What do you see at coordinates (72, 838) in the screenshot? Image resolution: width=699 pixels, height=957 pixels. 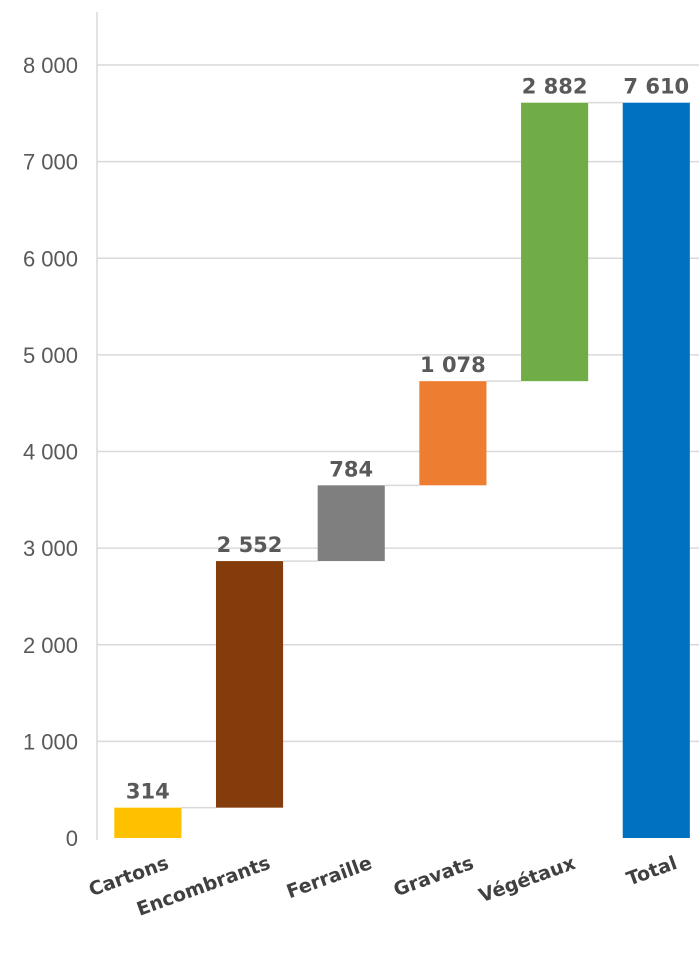 I see `y-tick-label: 0` at bounding box center [72, 838].